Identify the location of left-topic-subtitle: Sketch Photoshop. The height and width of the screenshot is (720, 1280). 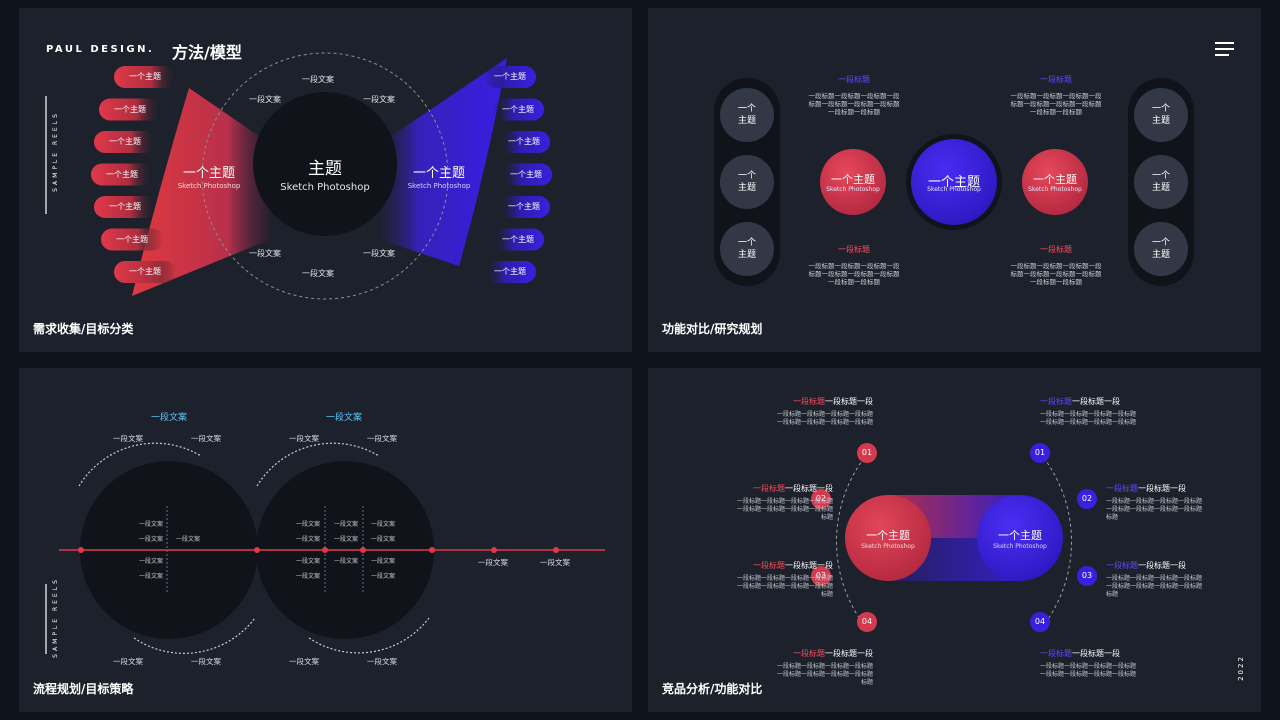
(888, 546).